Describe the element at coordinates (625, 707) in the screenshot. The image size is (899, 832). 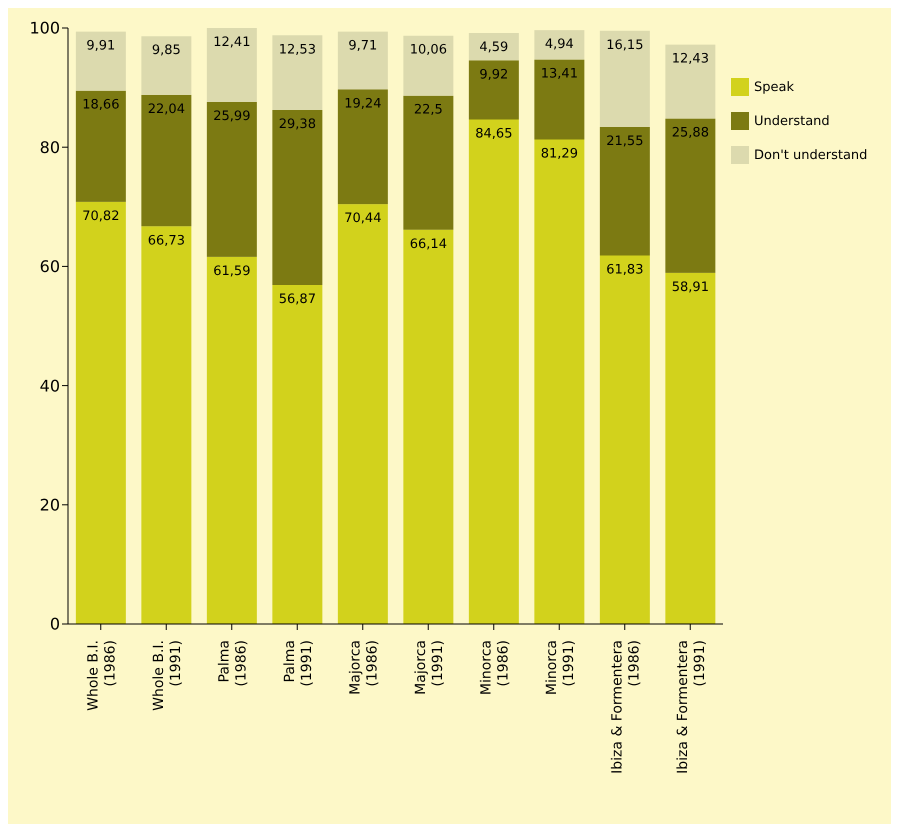
I see `x-tick-label: Ibiza & Formentera (1986)` at that location.